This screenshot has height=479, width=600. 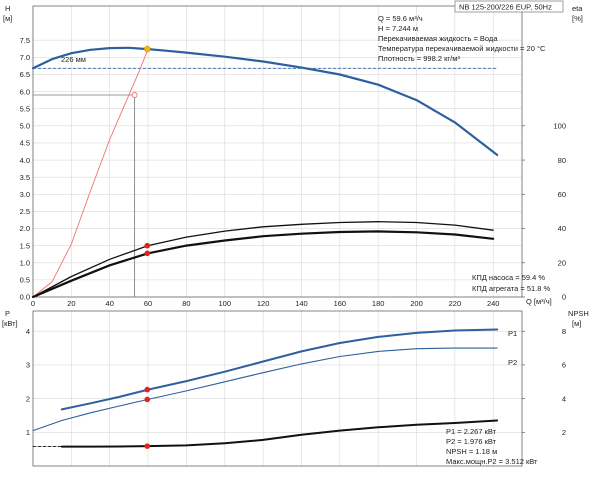 What do you see at coordinates (25, 74) in the screenshot?
I see `top-left-tick-label: 6.5` at bounding box center [25, 74].